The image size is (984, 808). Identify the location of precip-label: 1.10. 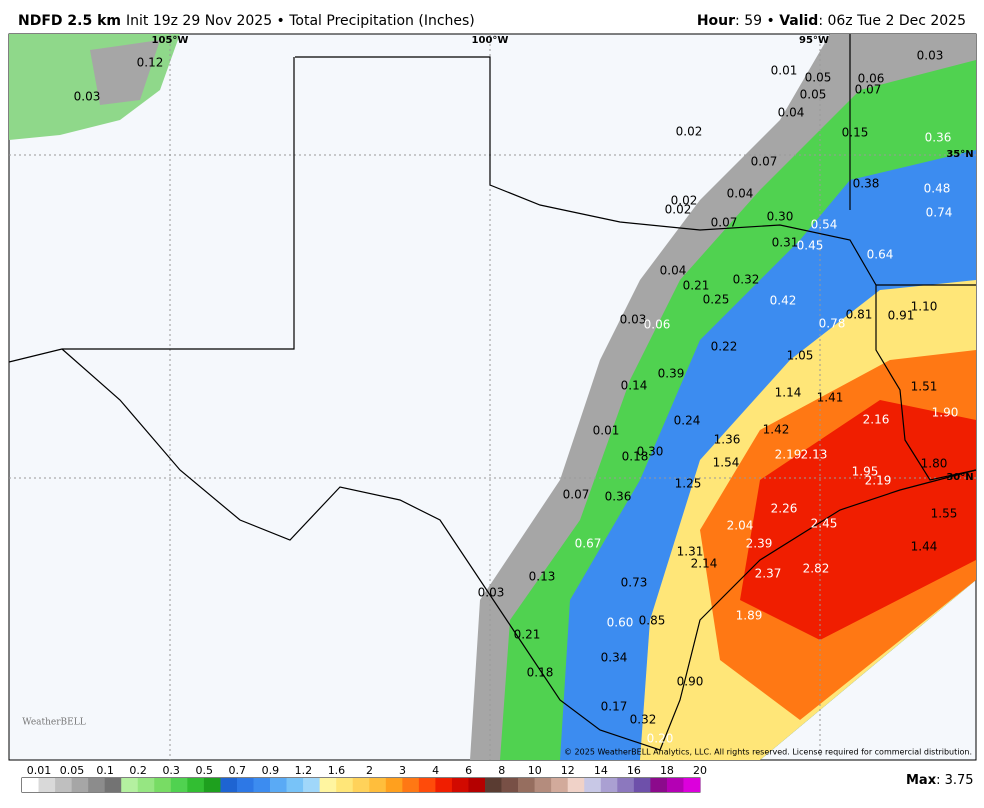
(924, 307).